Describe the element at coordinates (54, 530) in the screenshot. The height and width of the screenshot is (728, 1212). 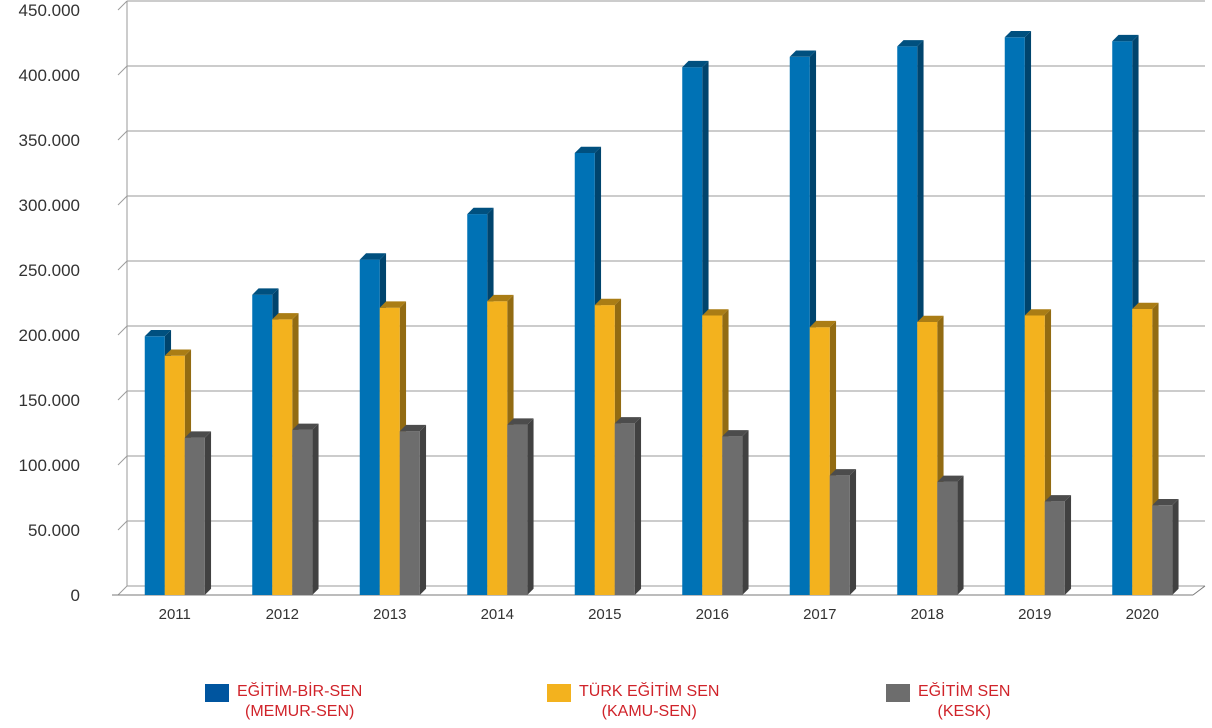
I see `y-tick-label: 50.000` at that location.